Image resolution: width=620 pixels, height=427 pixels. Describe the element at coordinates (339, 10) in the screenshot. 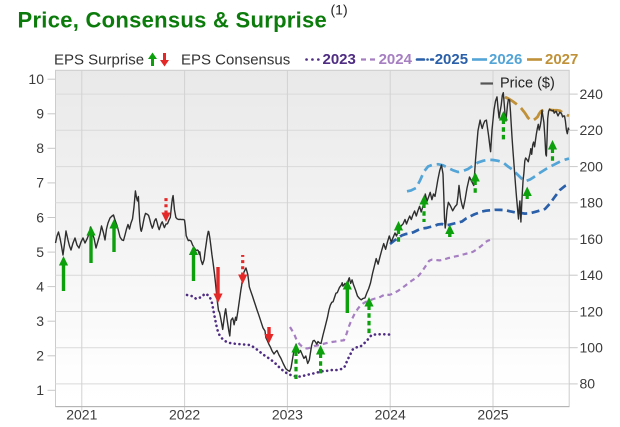

I see `svg-text: (1)` at that location.